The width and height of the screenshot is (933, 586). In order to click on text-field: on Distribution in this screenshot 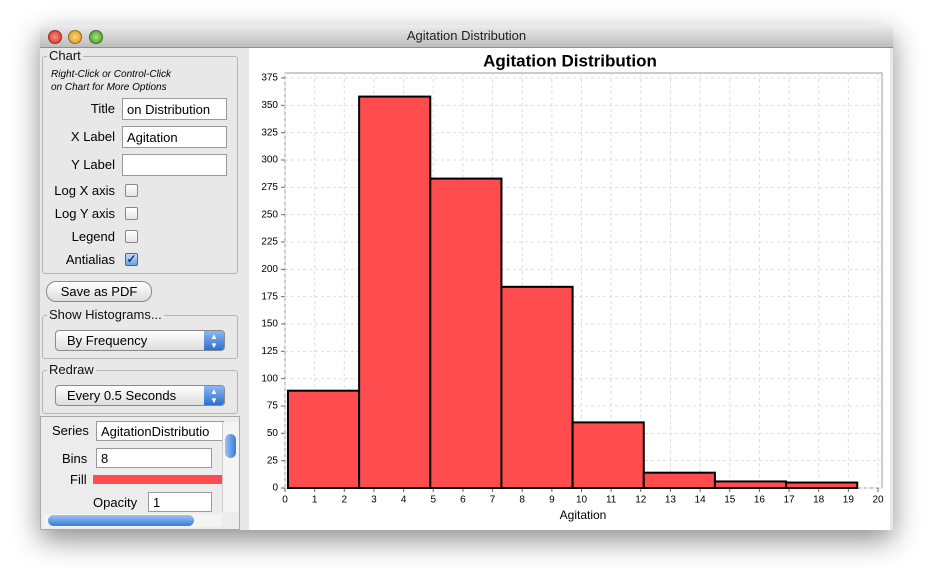, I will do `click(174, 109)`.